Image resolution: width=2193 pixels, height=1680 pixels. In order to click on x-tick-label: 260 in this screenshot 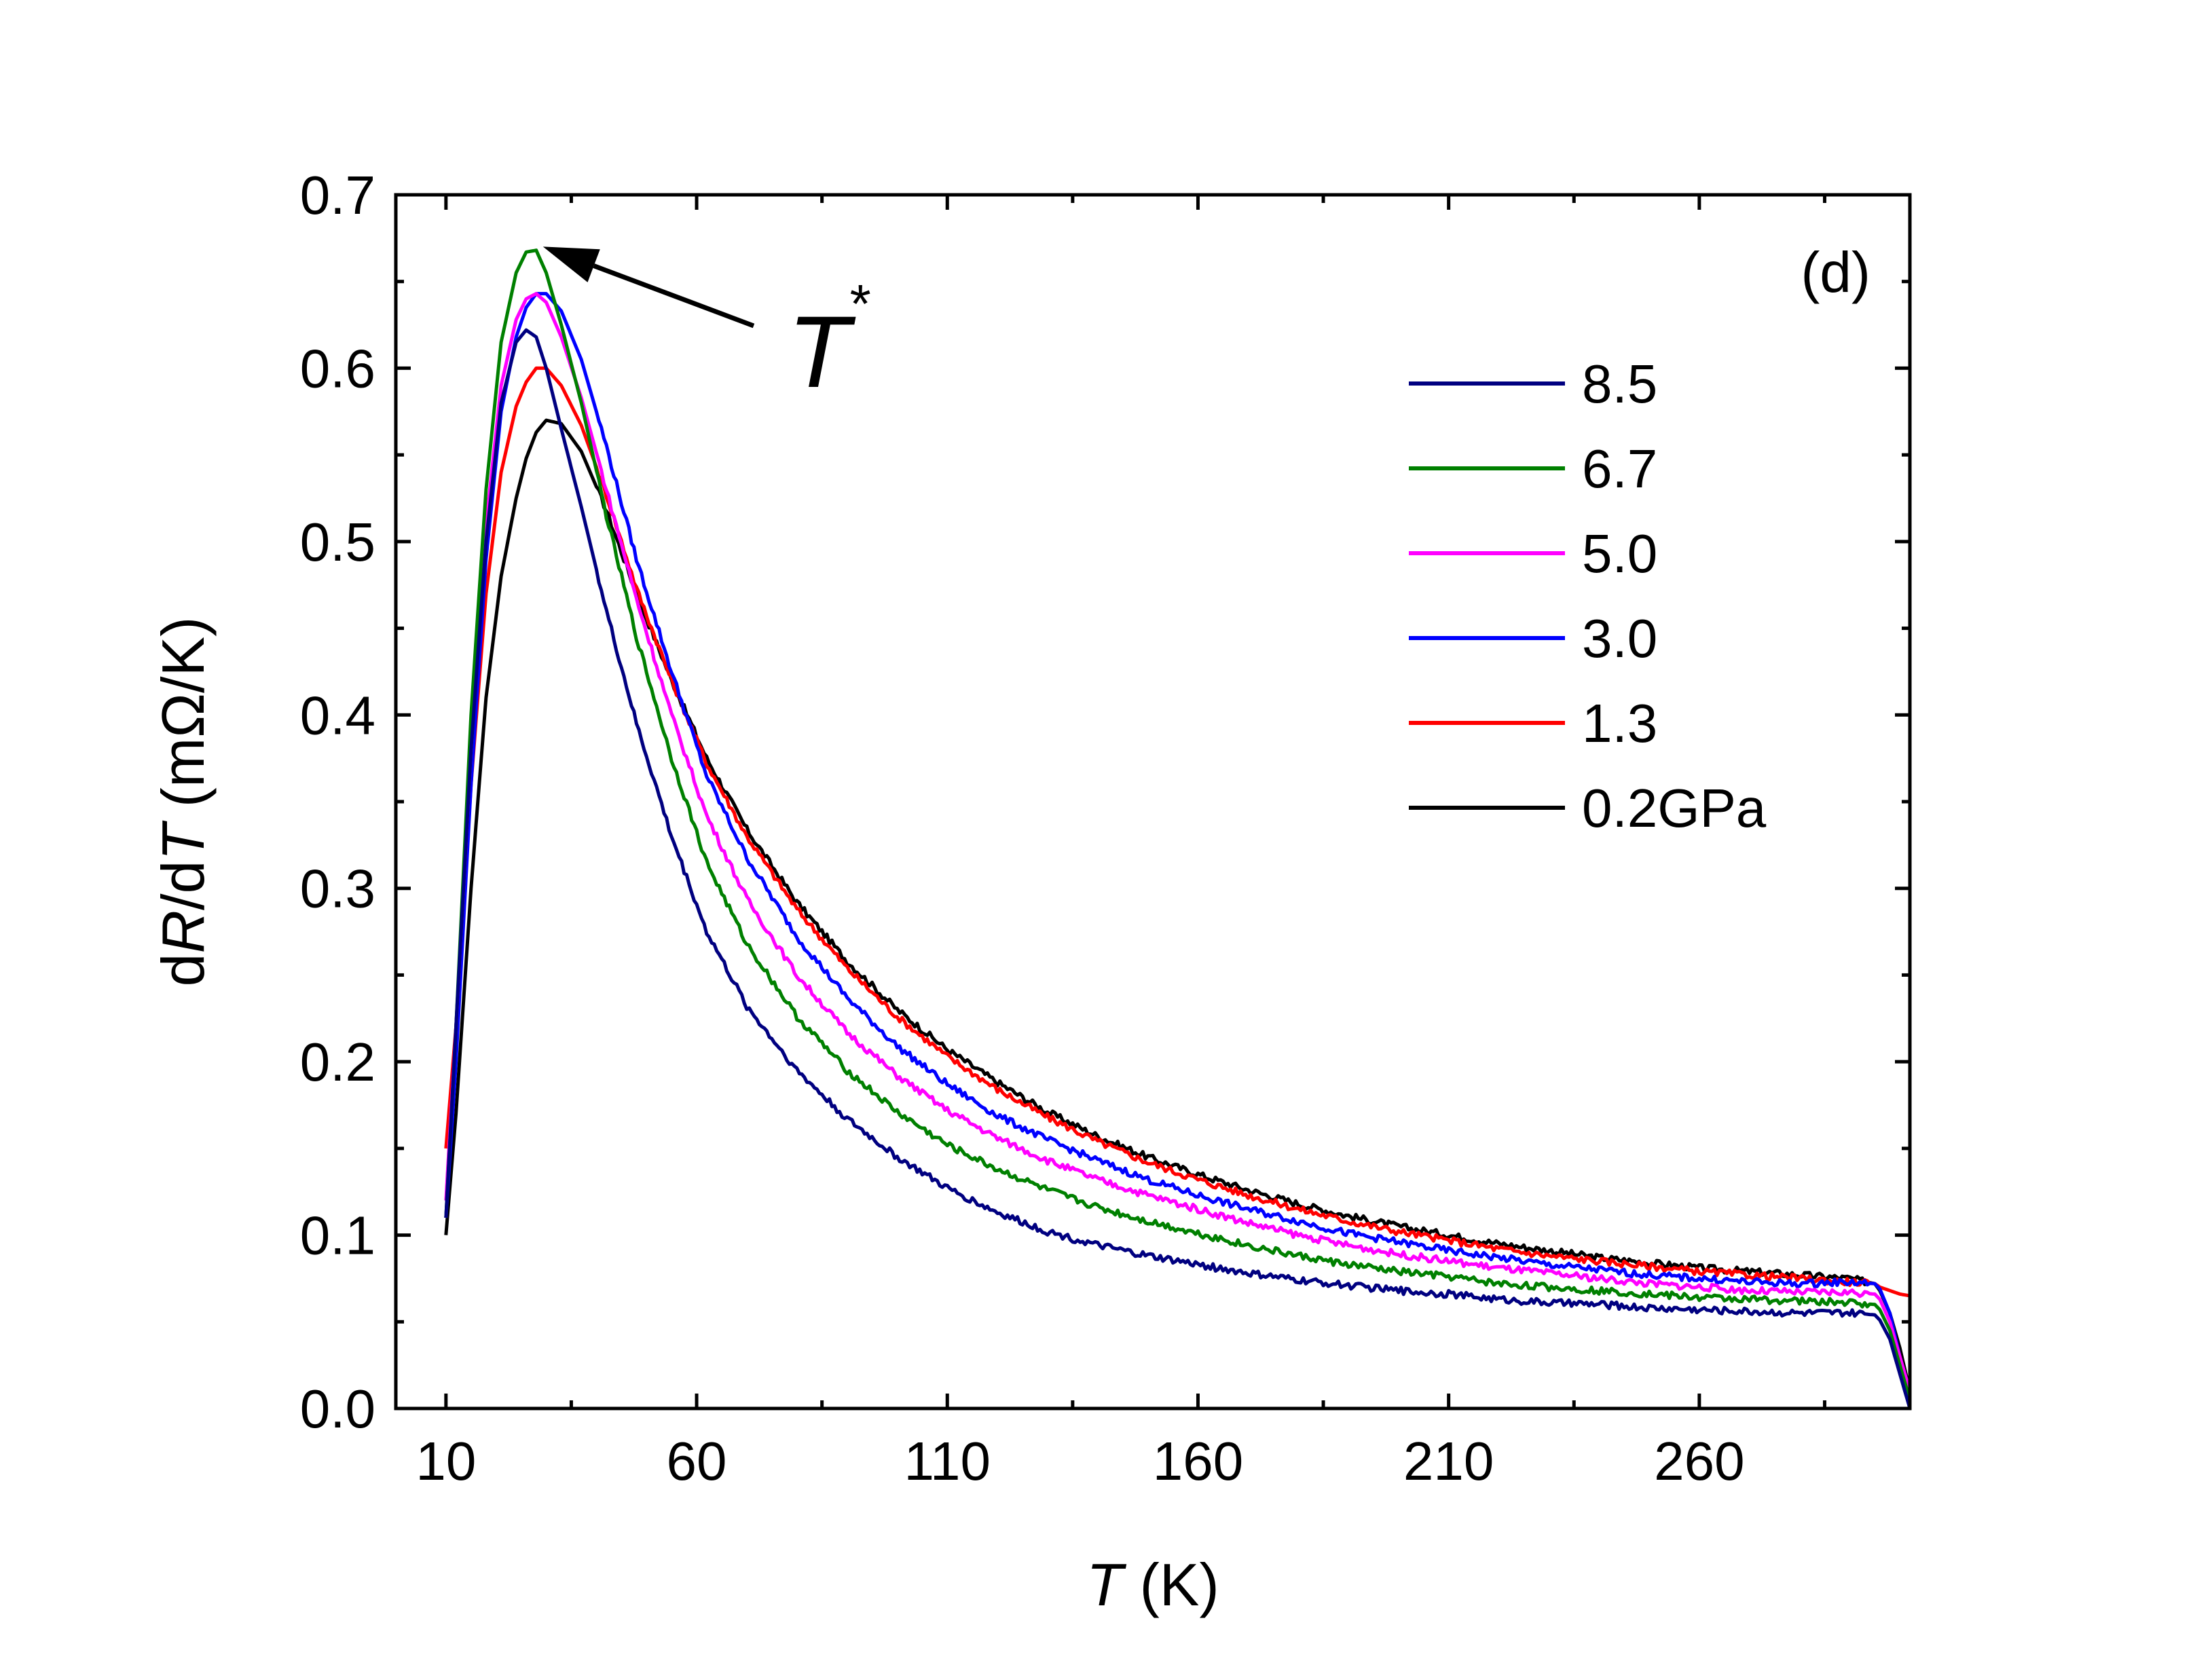, I will do `click(1699, 1461)`.